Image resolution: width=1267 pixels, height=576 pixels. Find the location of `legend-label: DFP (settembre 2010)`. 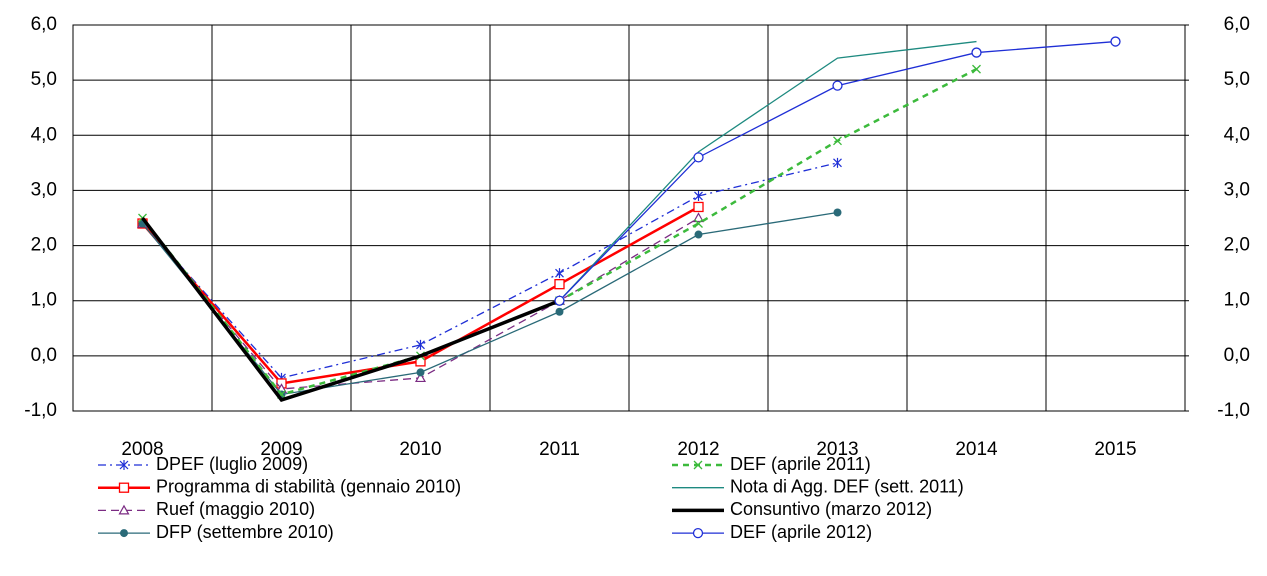

legend-label: DFP (settembre 2010) is located at coordinates (245, 532).